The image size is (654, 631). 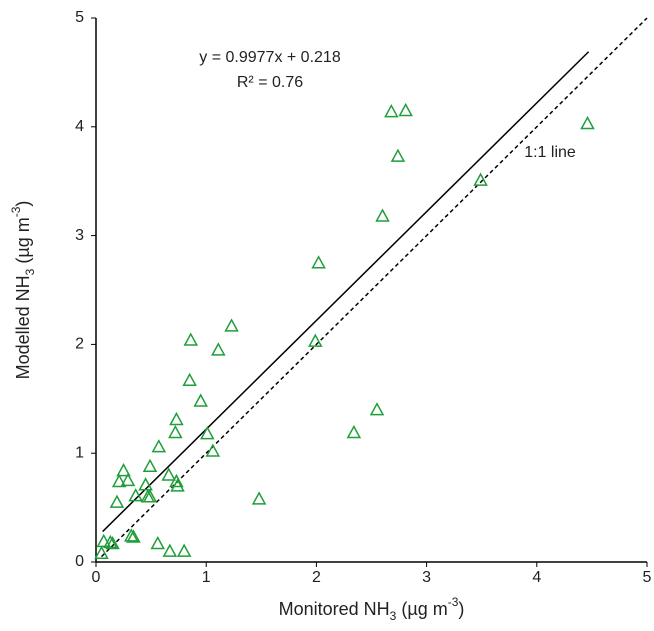 I want to click on x-tick-label: 2, so click(x=316, y=577).